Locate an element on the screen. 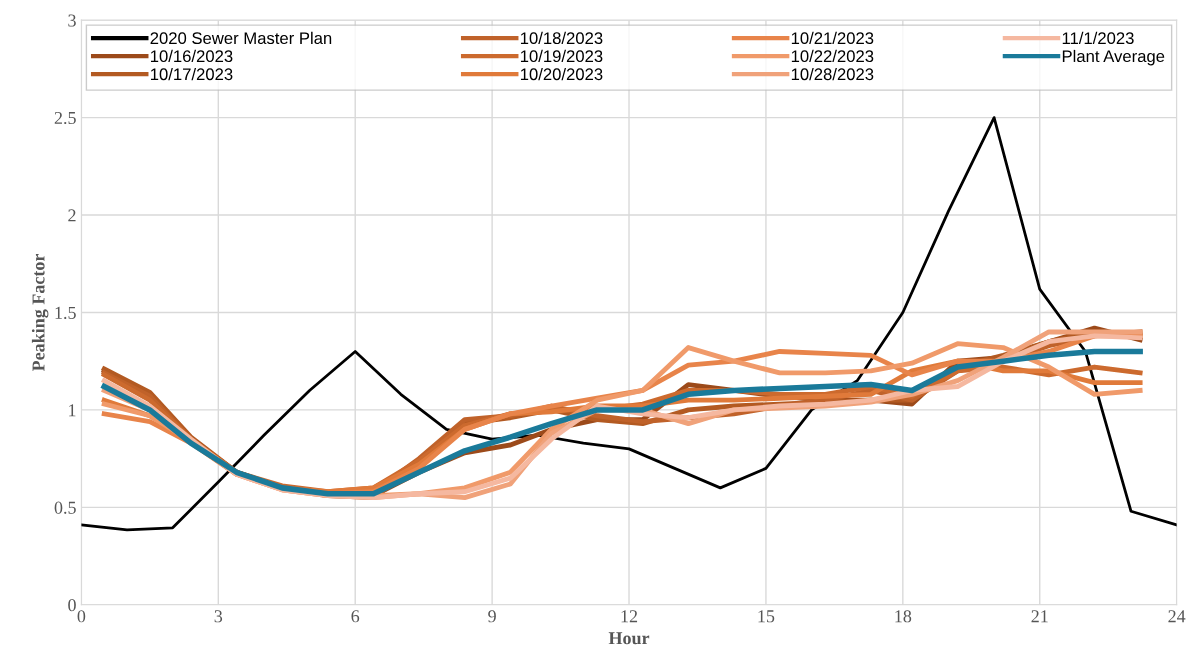  x-tick-label: 12 is located at coordinates (629, 616).